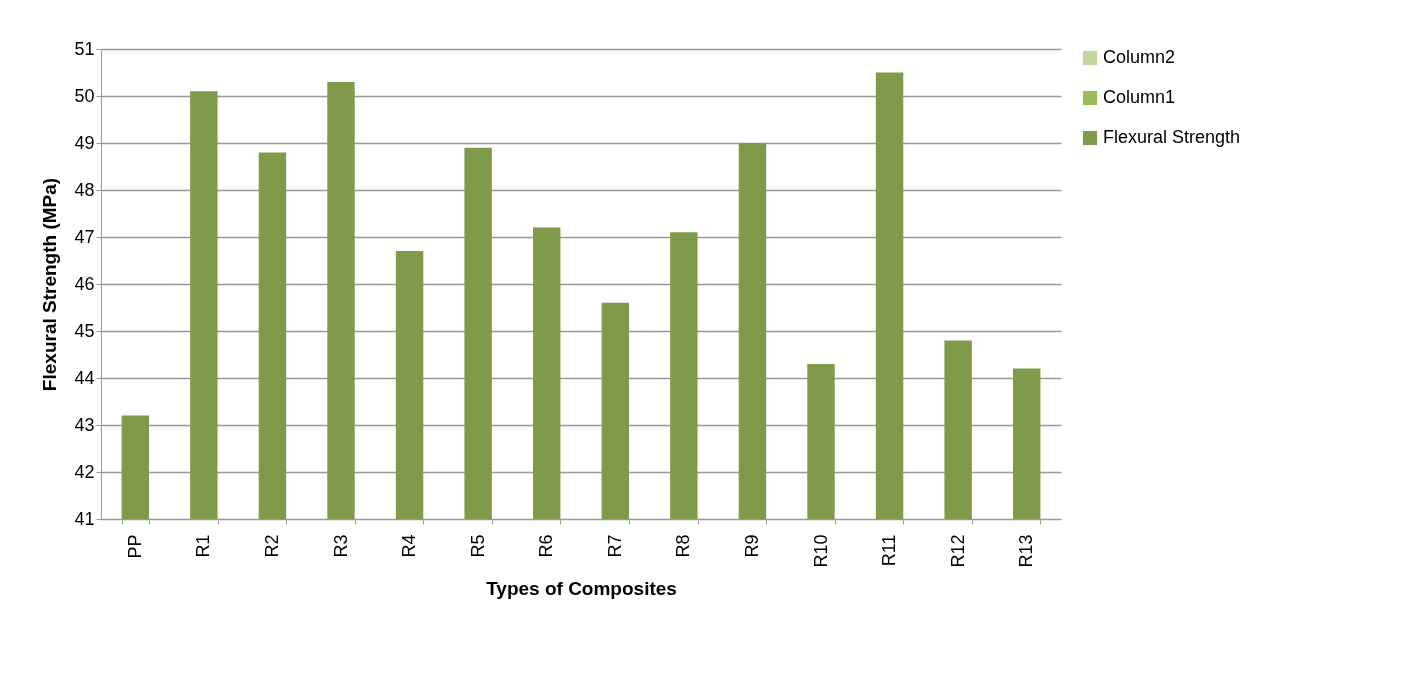 This screenshot has height=674, width=1427. I want to click on x-tick-label: R8, so click(683, 546).